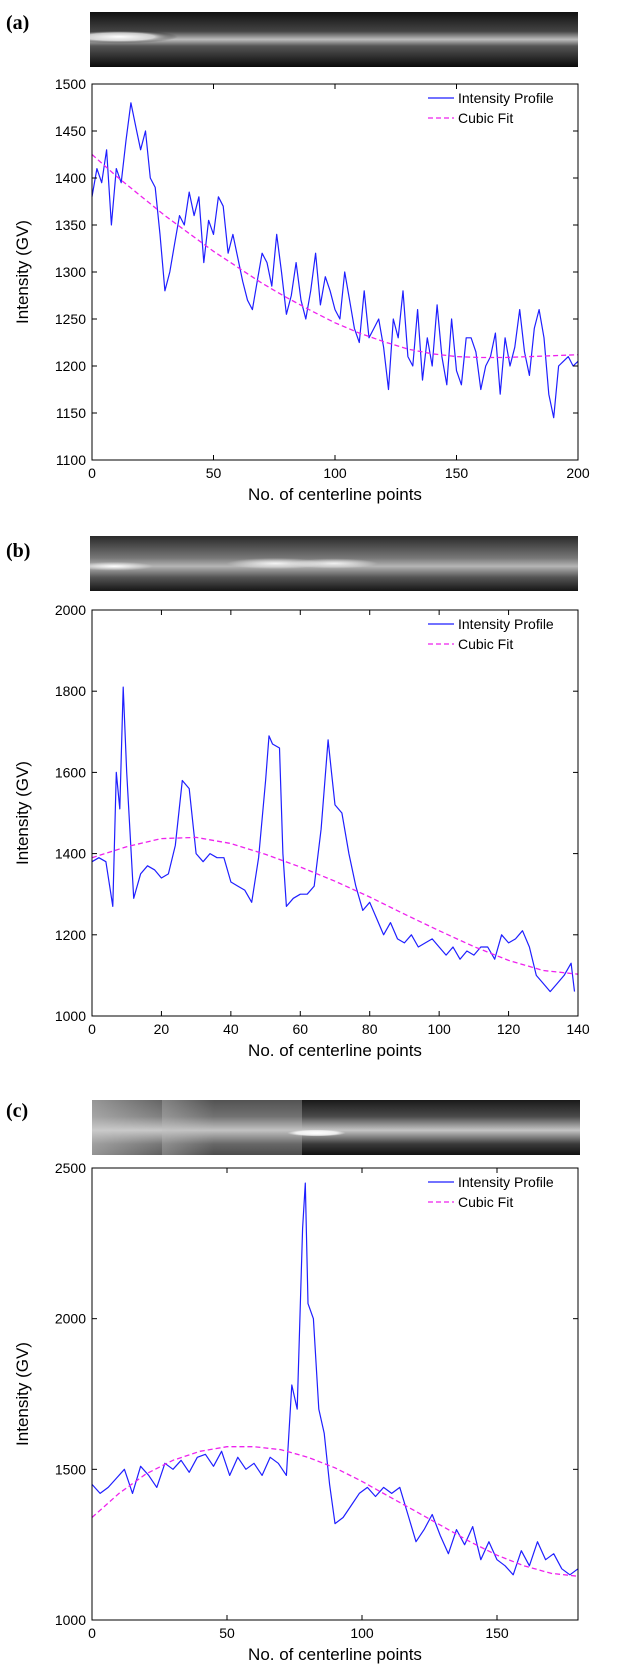 The image size is (637, 1680). I want to click on panel-label-a: (a), so click(18, 23).